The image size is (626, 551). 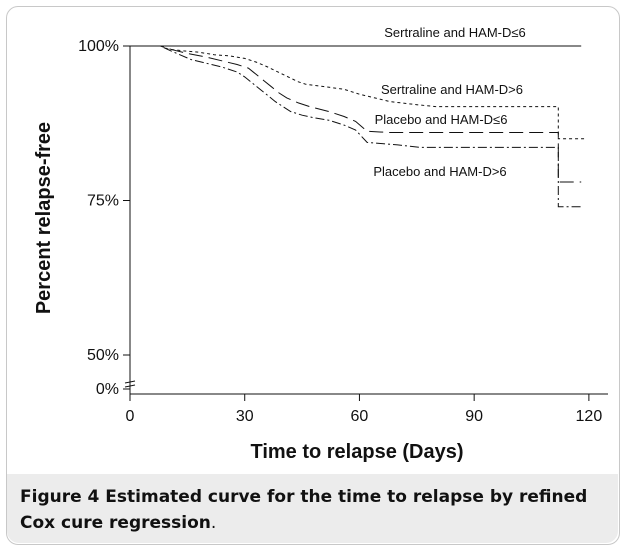 I want to click on x-tick-label: 0, so click(x=130, y=416).